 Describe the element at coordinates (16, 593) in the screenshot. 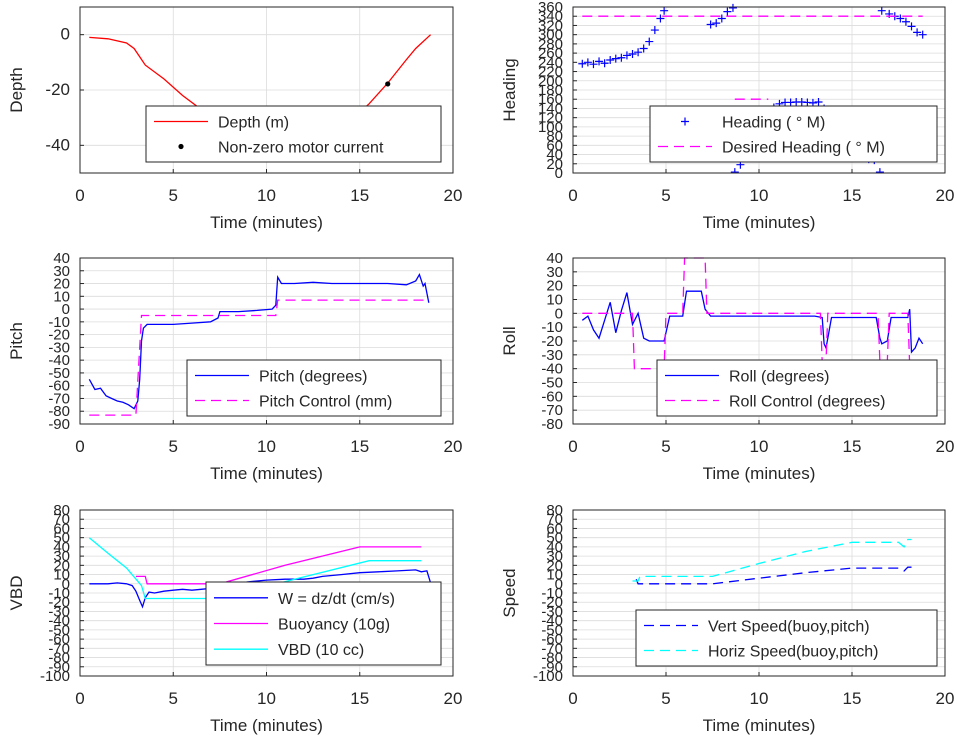

I see `y-axis-label: VBD` at that location.